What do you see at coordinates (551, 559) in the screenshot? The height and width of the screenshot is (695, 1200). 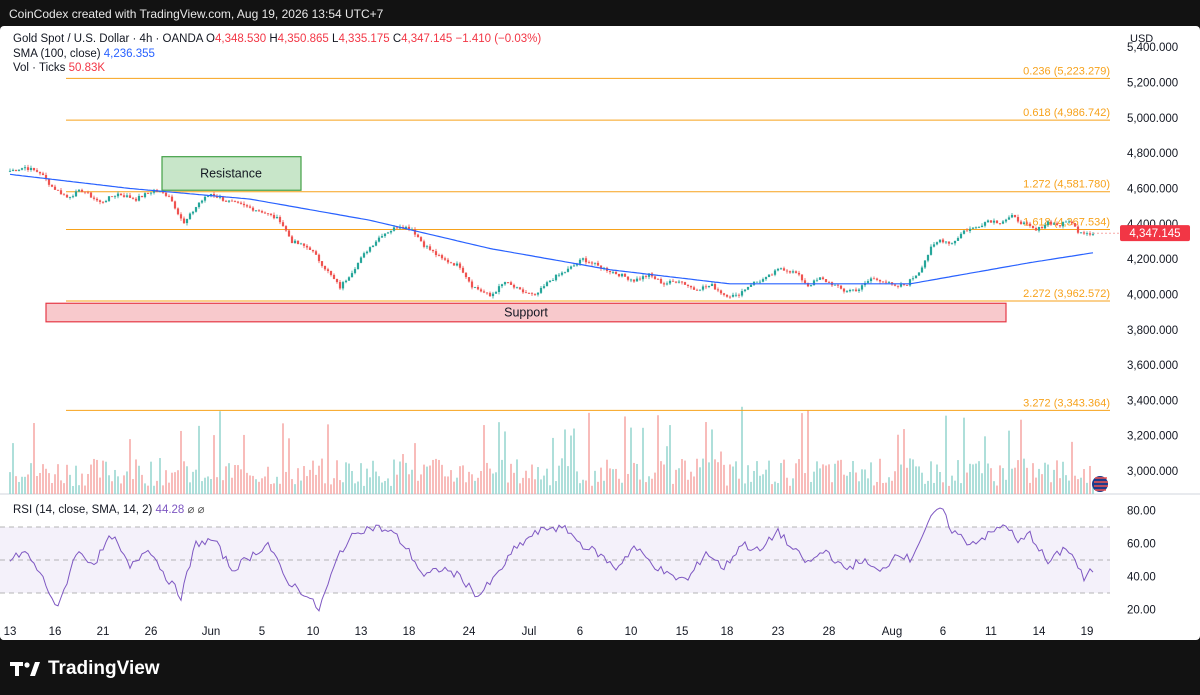 I see `rsi-line` at bounding box center [551, 559].